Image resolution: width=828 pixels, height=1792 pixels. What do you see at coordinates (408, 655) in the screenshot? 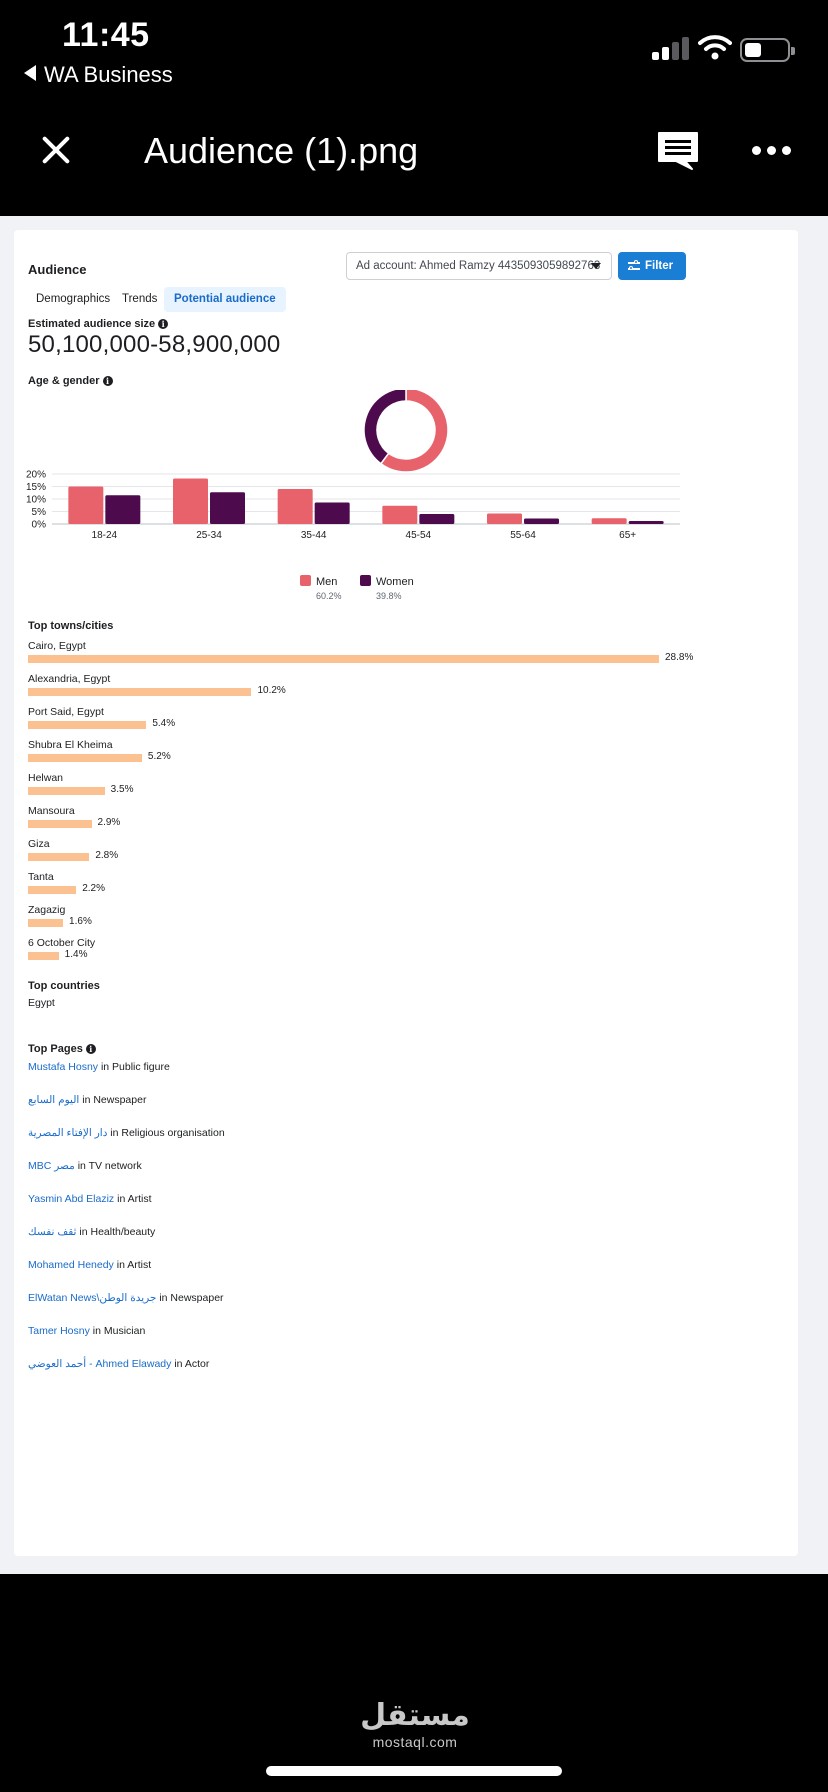
I see `town-row: Cairo, Egypt 28.8%` at bounding box center [408, 655].